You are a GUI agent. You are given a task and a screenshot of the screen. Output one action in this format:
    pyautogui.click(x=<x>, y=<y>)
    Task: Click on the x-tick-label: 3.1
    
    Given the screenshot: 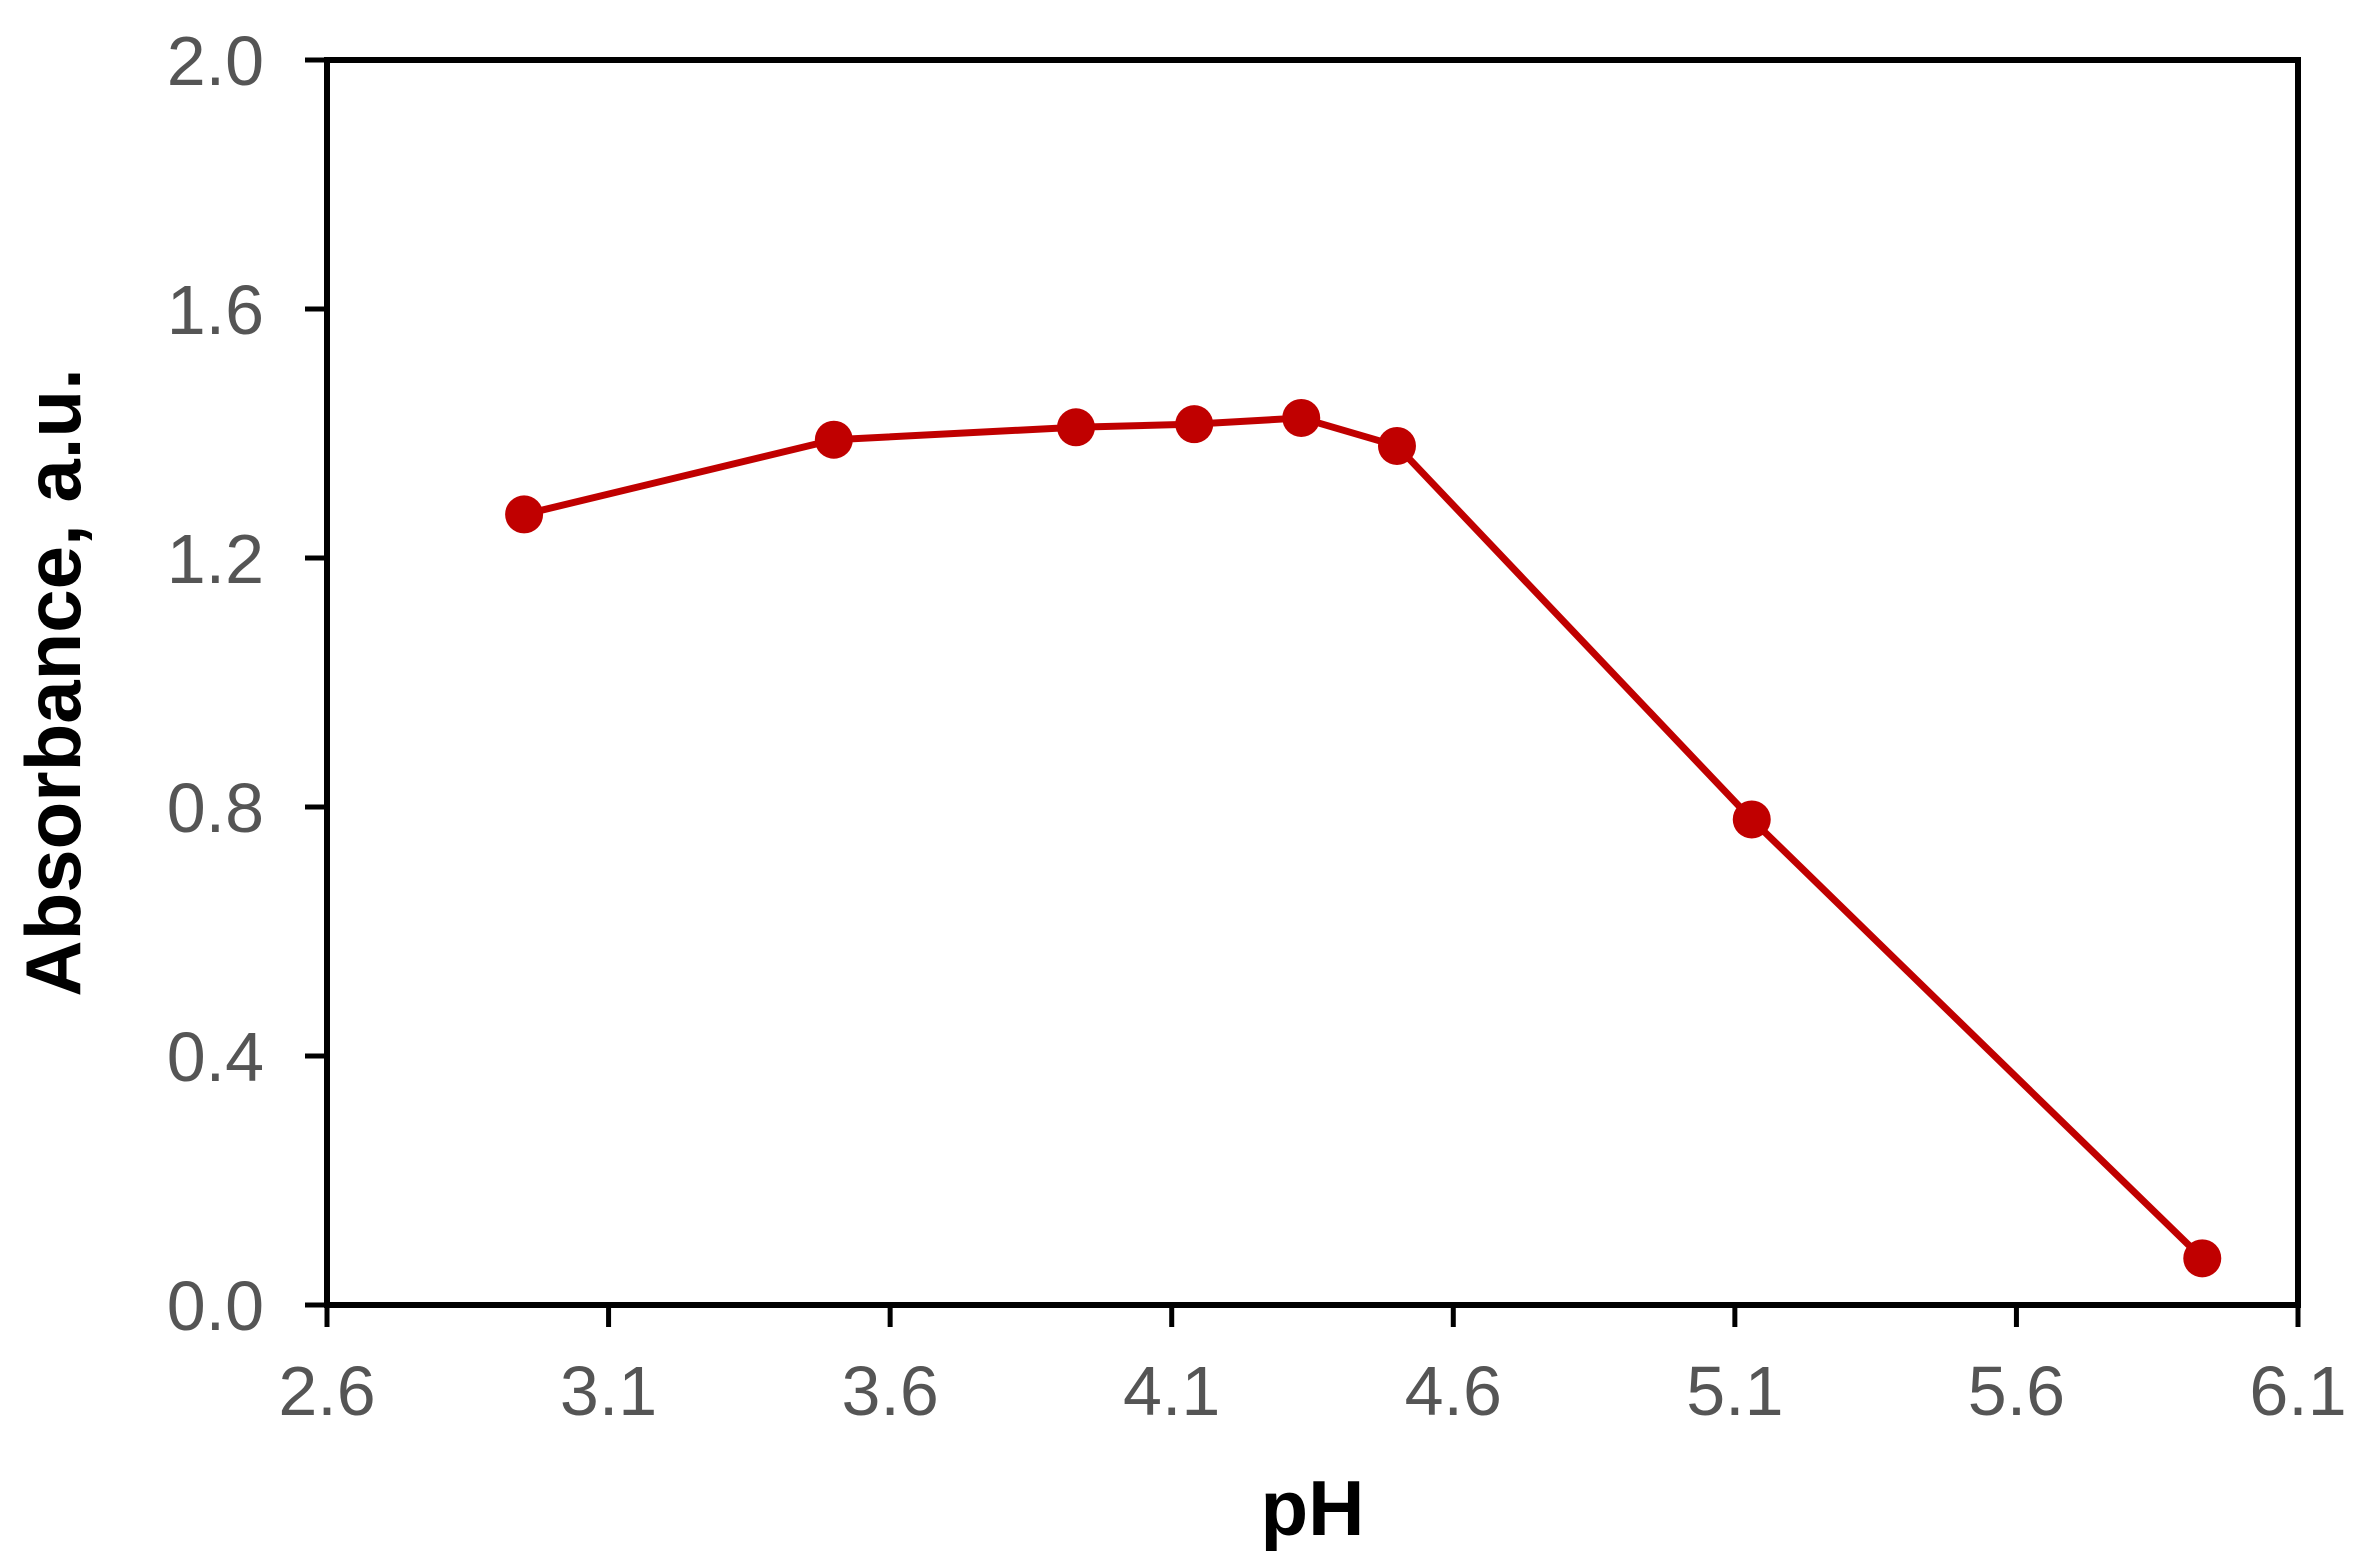 What is the action you would take?
    pyautogui.click(x=608, y=1391)
    